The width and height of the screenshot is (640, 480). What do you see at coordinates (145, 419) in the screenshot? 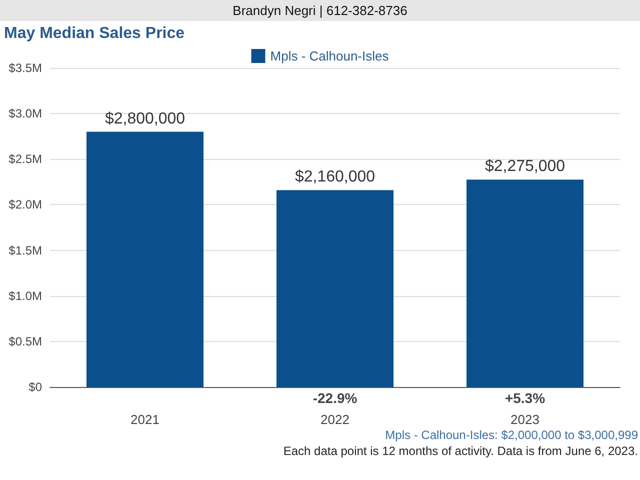
I see `x-tick-label: 2021` at bounding box center [145, 419].